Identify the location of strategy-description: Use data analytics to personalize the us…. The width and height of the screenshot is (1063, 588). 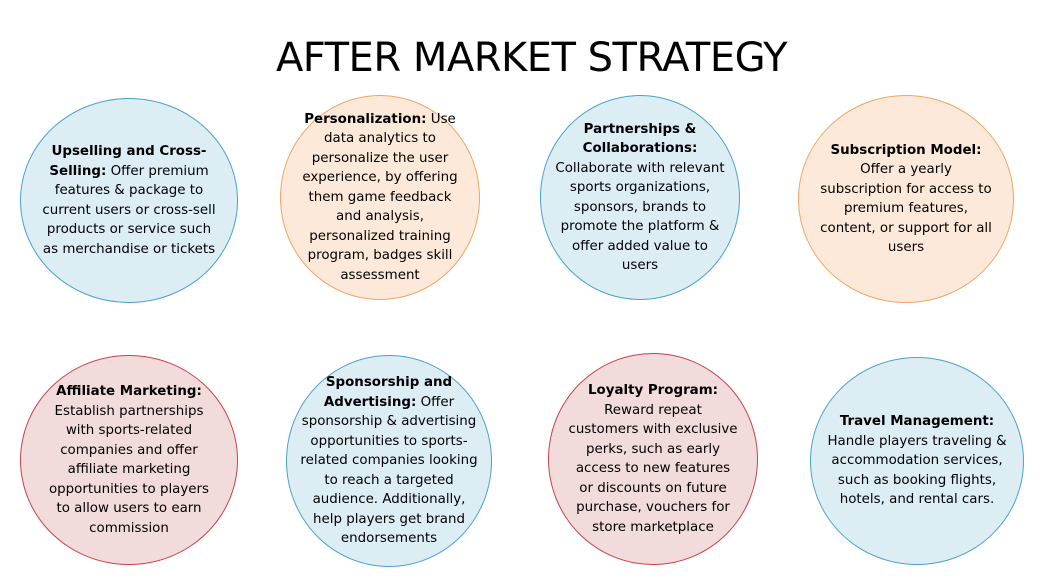
(380, 197).